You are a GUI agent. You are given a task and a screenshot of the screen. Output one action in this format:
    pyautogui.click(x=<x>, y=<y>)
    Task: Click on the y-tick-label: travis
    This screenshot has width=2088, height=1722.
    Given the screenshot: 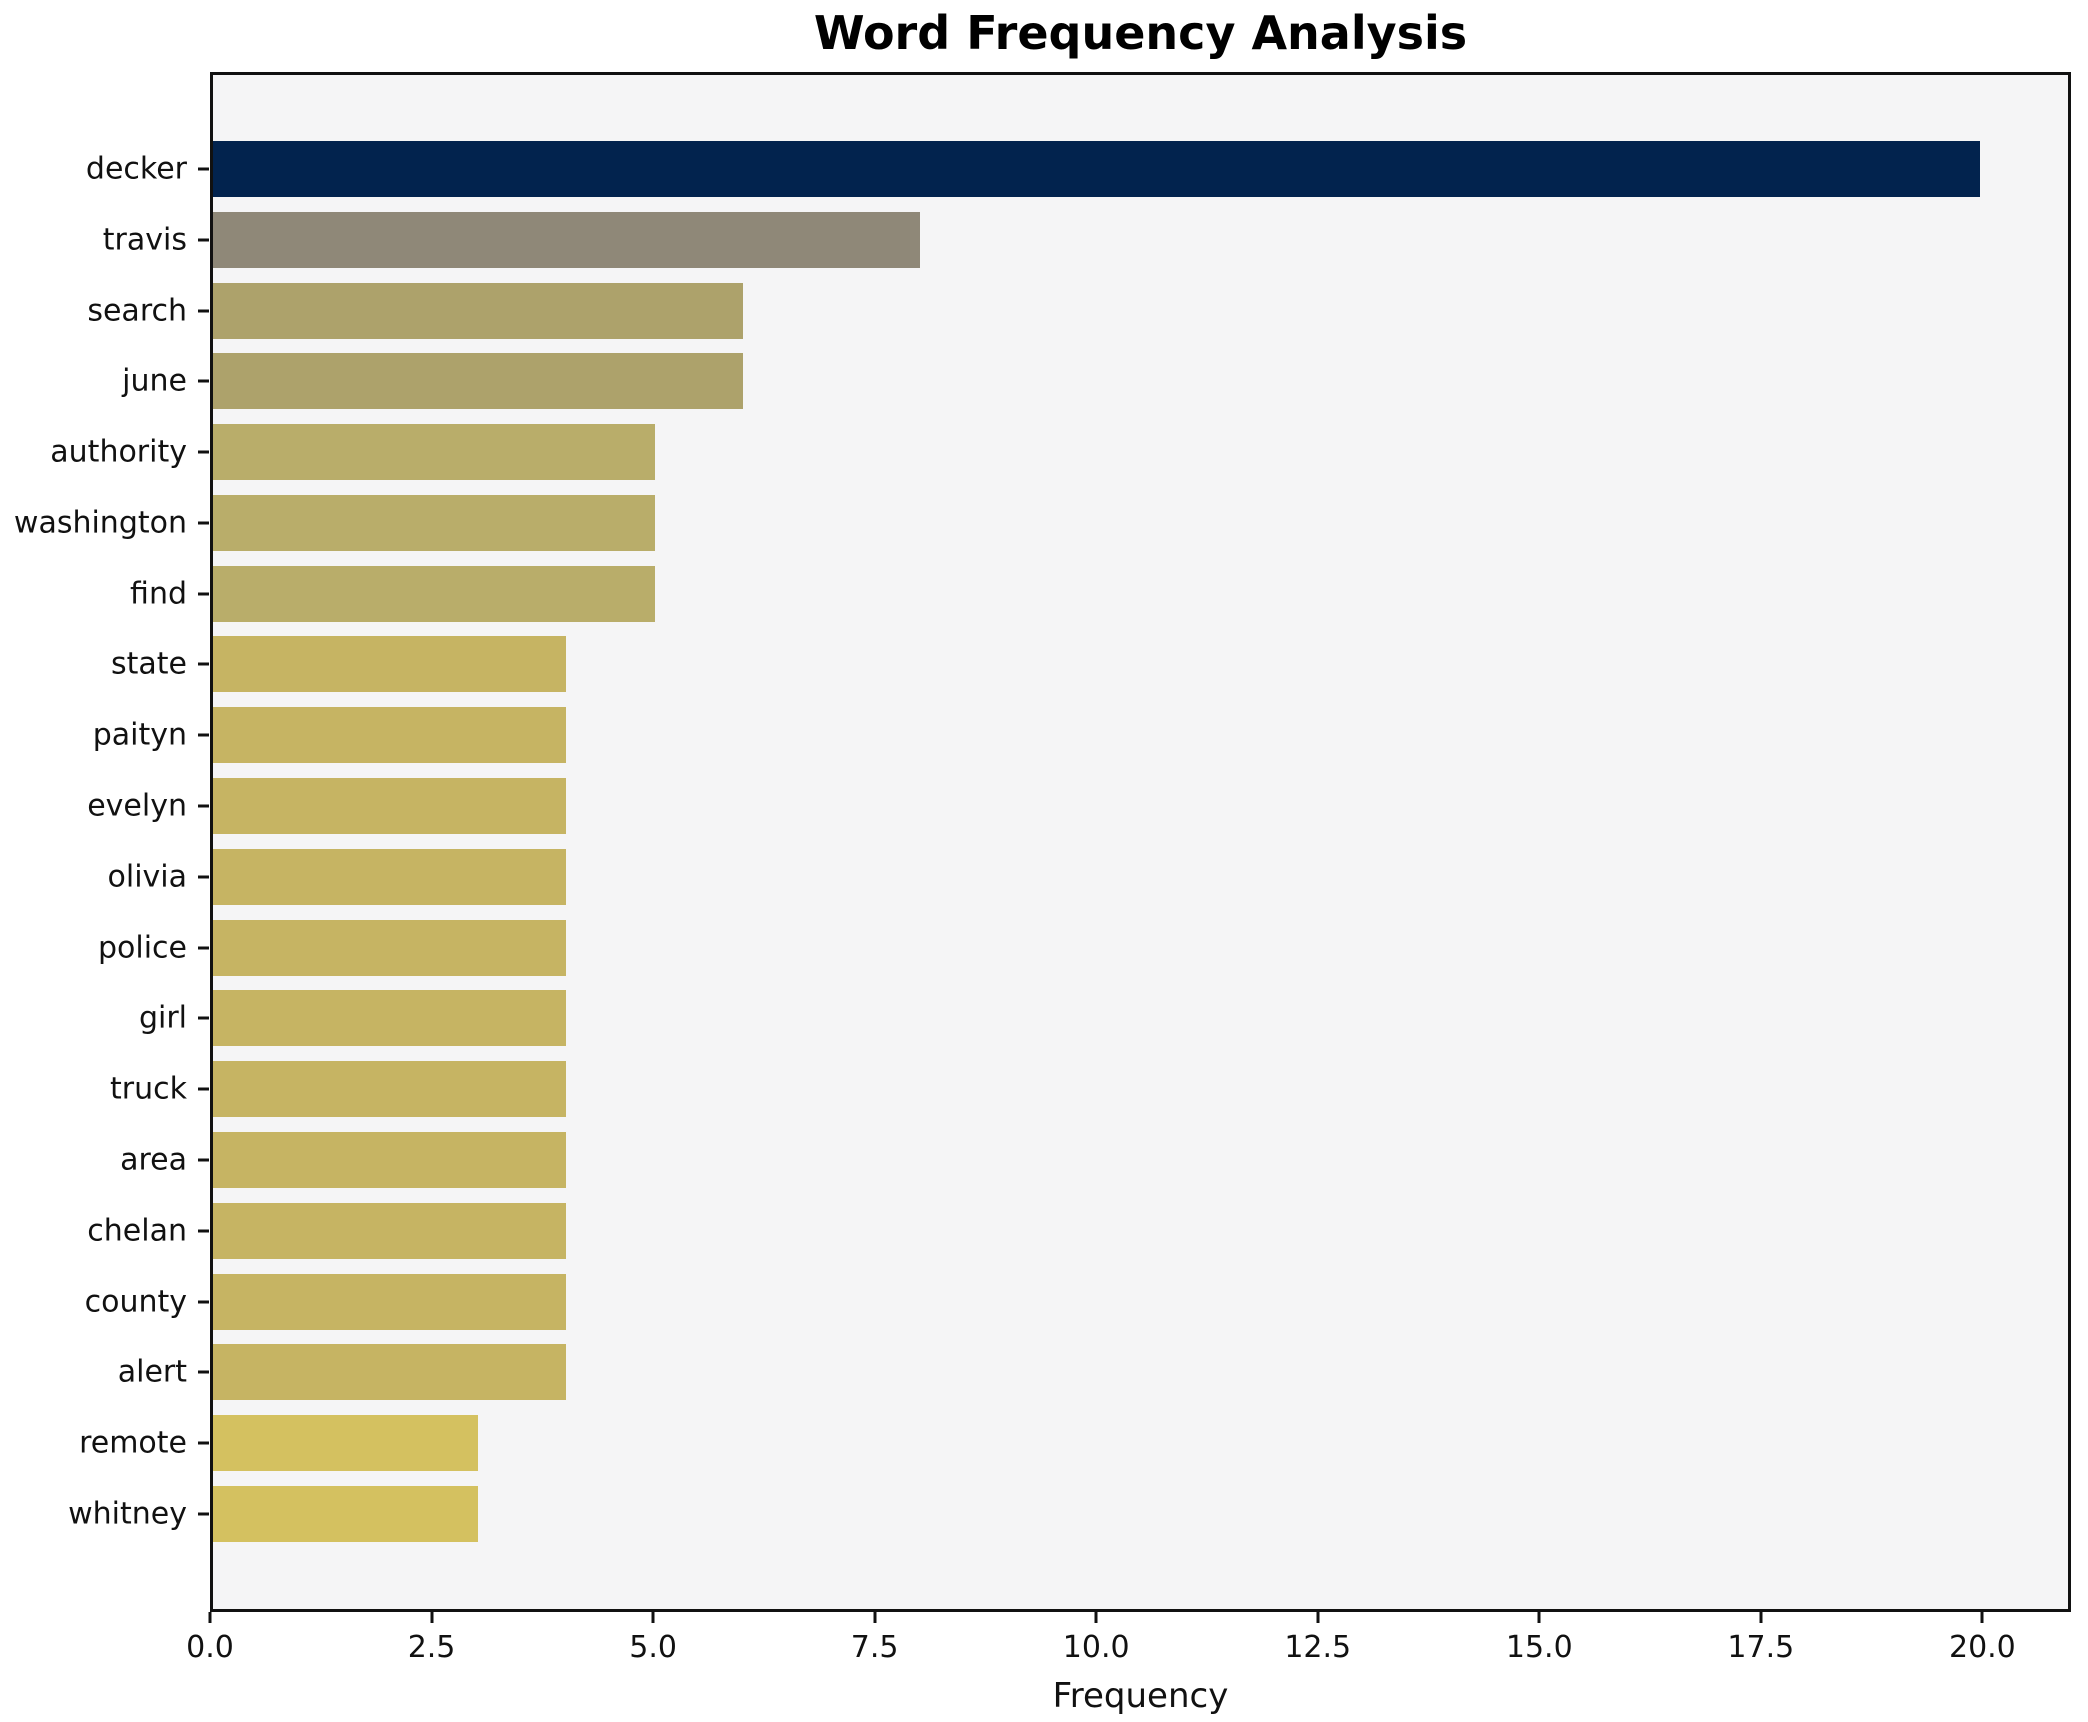 What is the action you would take?
    pyautogui.click(x=144, y=240)
    